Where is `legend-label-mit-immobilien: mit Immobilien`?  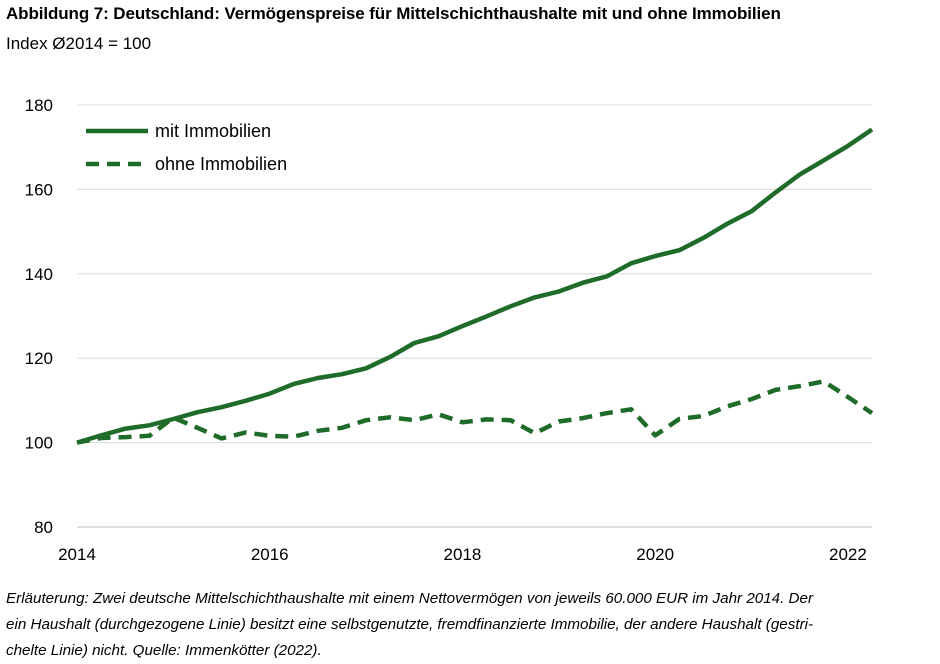
legend-label-mit-immobilien: mit Immobilien is located at coordinates (213, 131).